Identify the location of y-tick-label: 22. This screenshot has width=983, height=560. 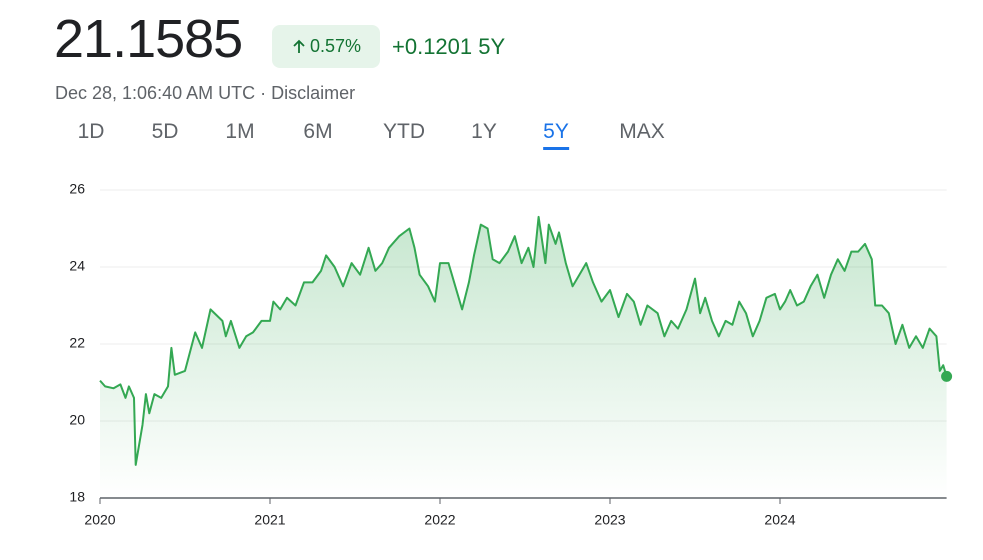
(77, 343).